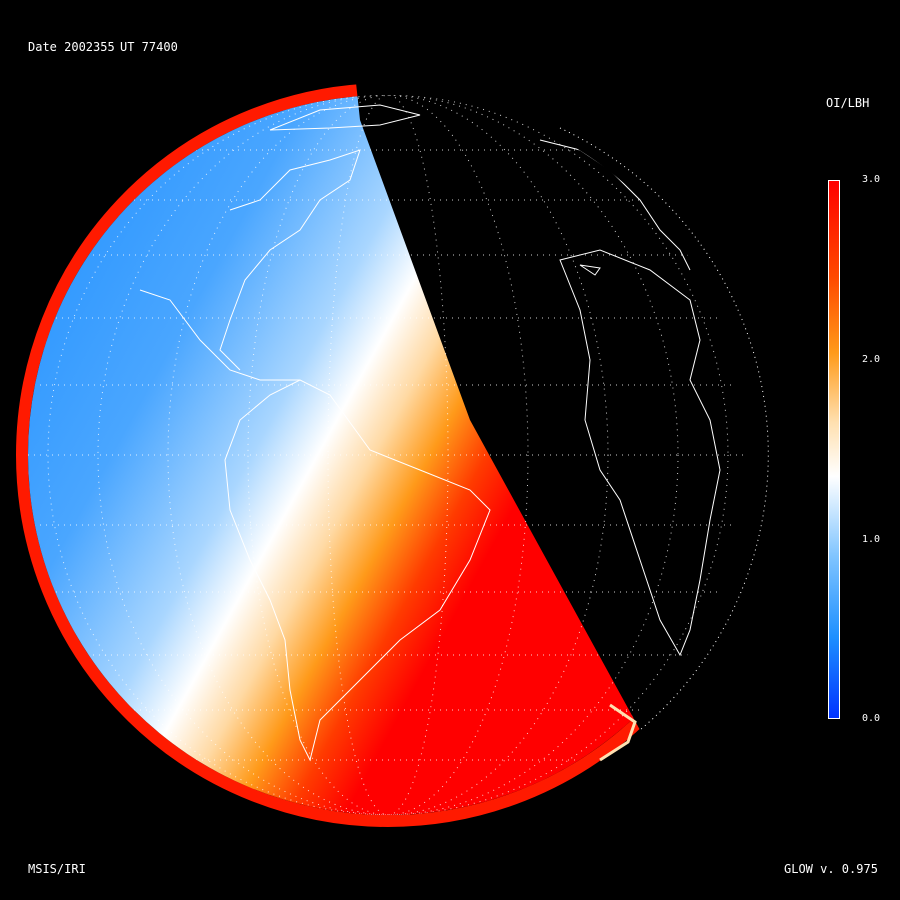  Describe the element at coordinates (871, 179) in the screenshot. I see `colorbar-tick-3: 3.0` at that location.